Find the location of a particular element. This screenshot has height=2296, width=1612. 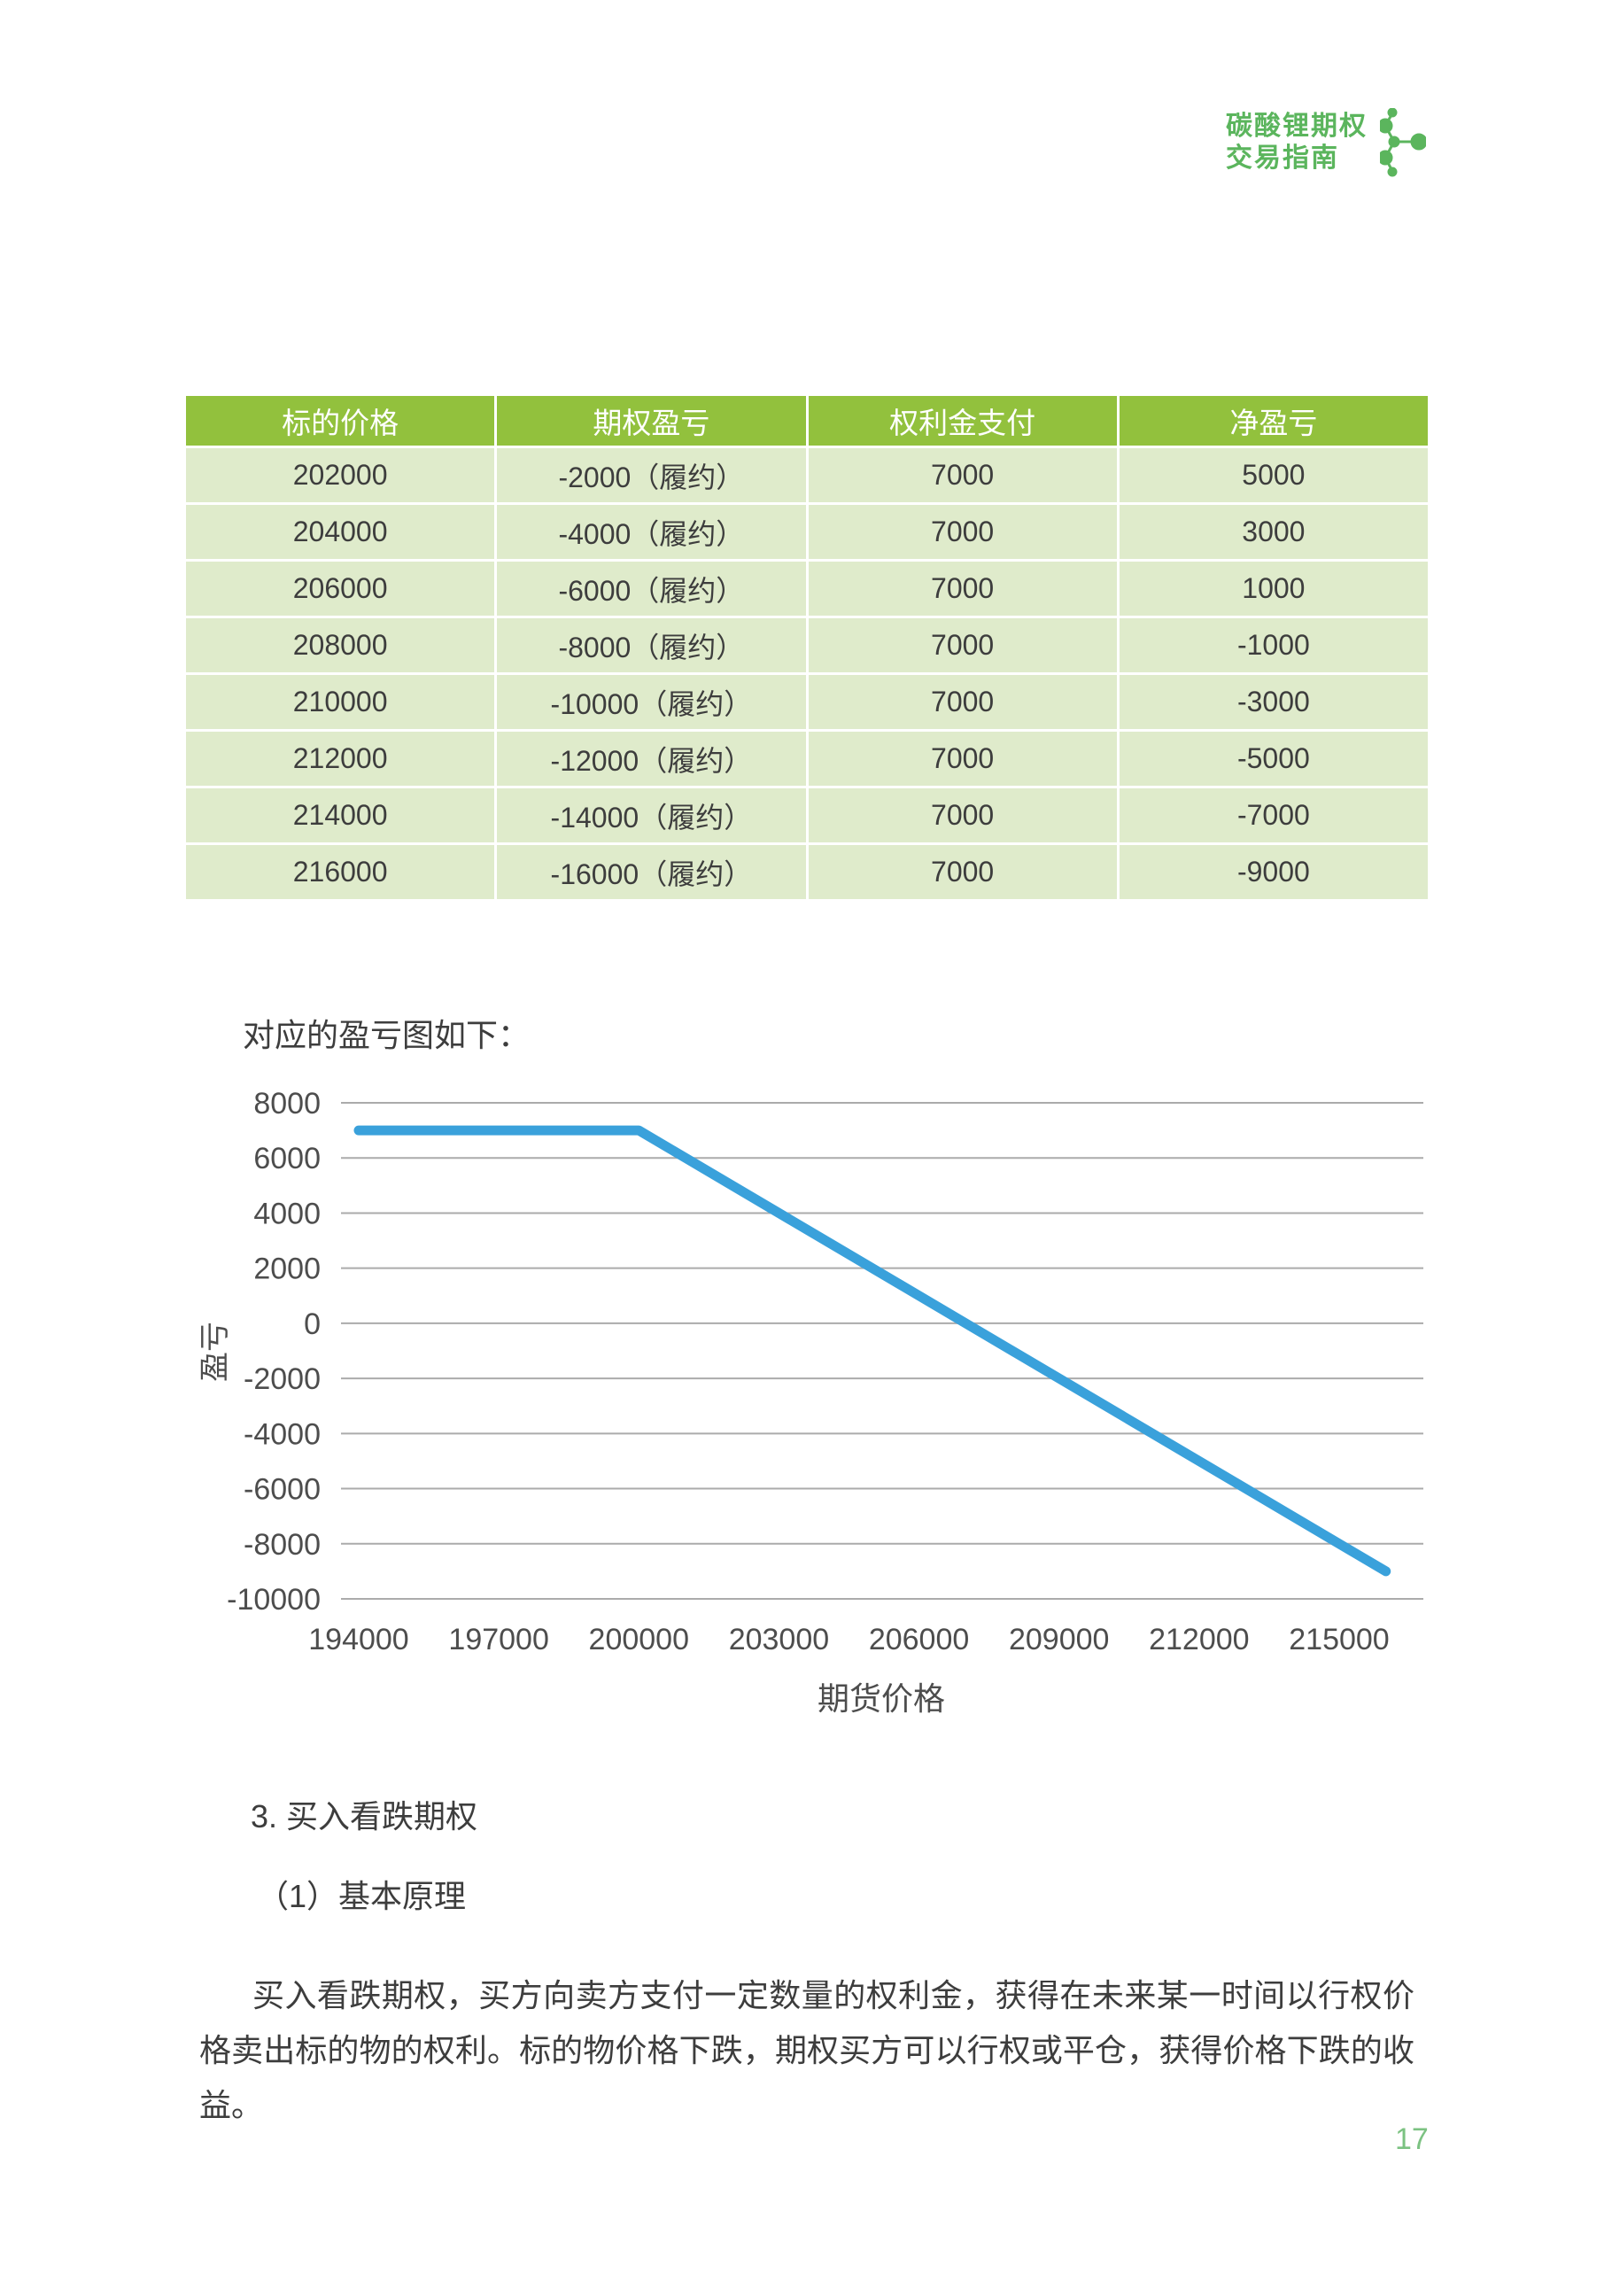

table-row: 202000 -2000（履约） 7000 5000 is located at coordinates (807, 475).